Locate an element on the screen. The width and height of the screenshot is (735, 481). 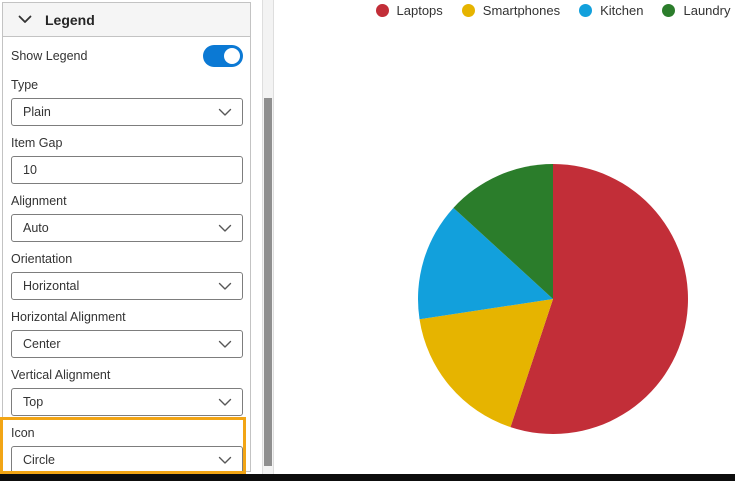
vertical-alignment-dropdown: Top is located at coordinates (127, 402).